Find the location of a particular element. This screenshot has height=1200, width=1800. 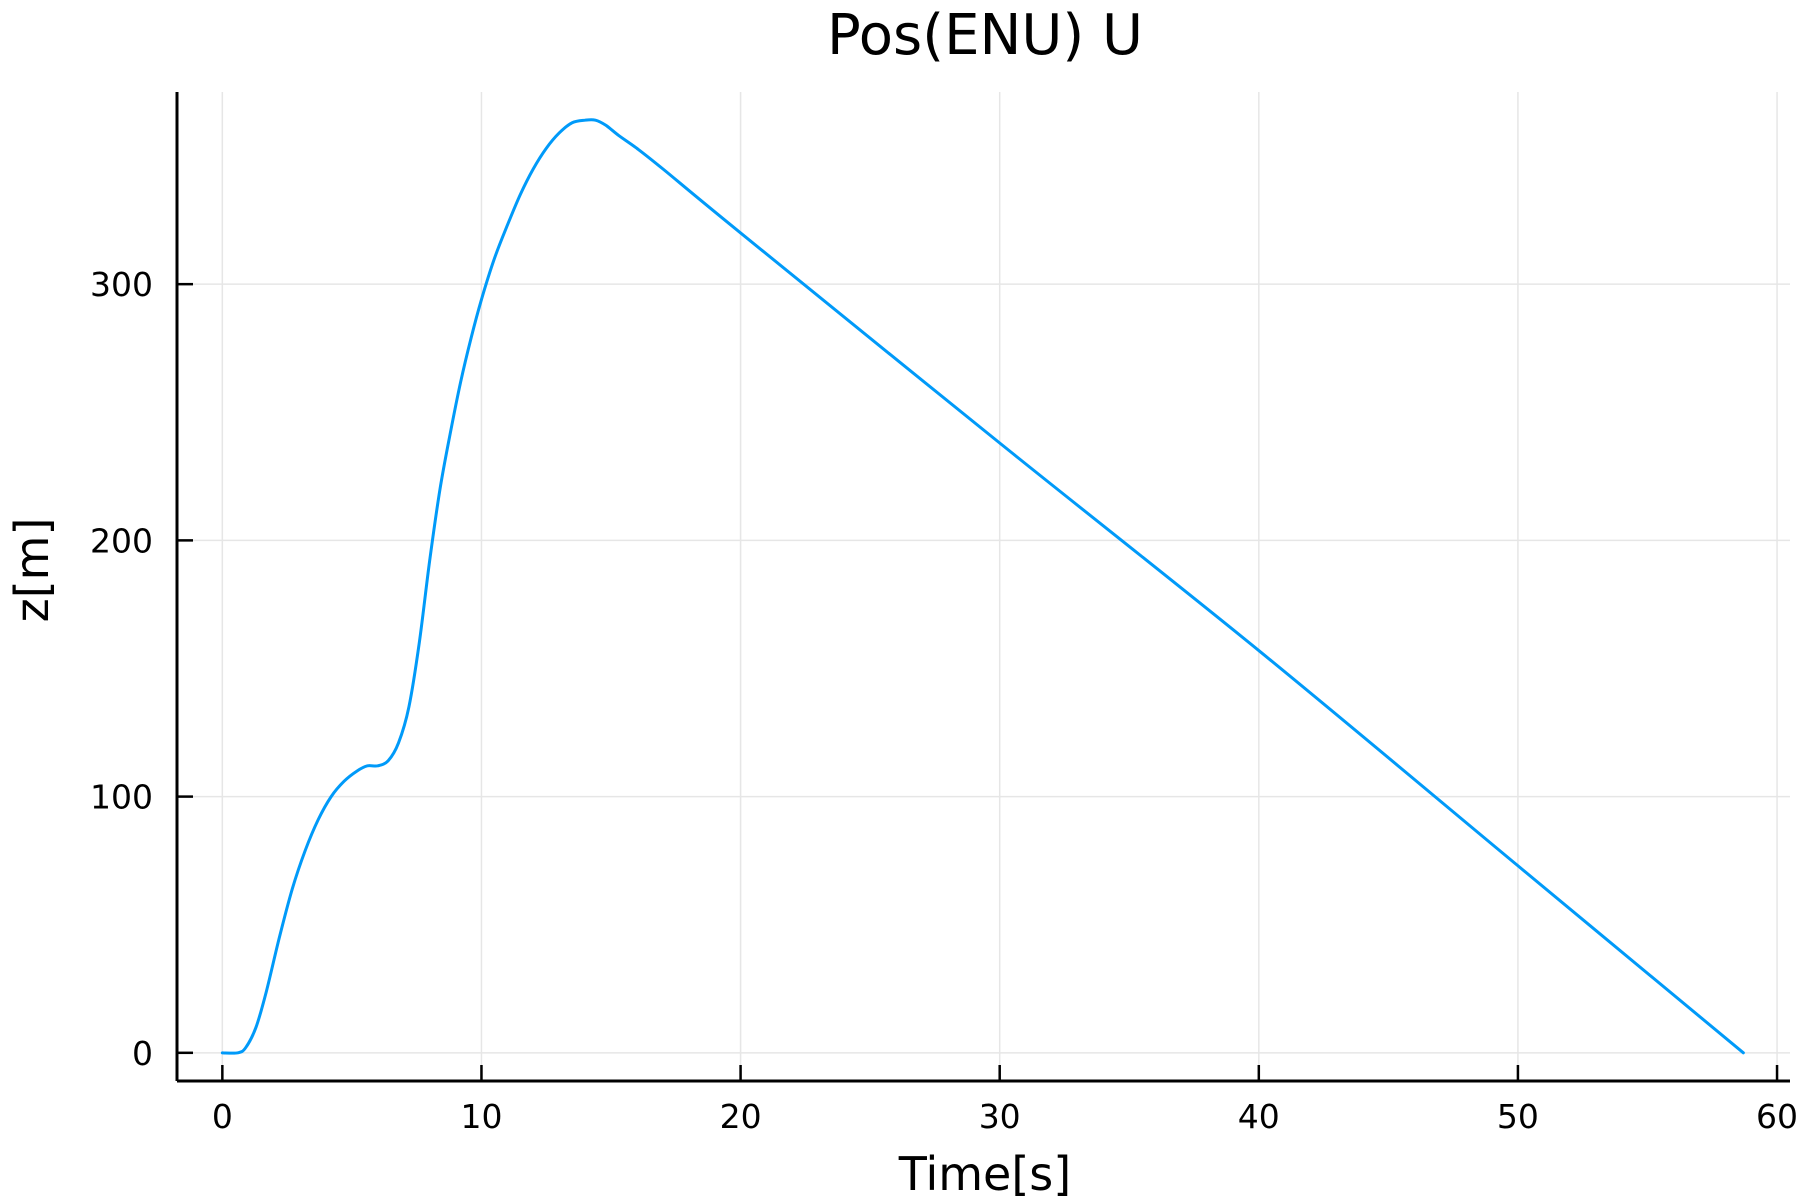

x-tick-label: 20 is located at coordinates (741, 1116).